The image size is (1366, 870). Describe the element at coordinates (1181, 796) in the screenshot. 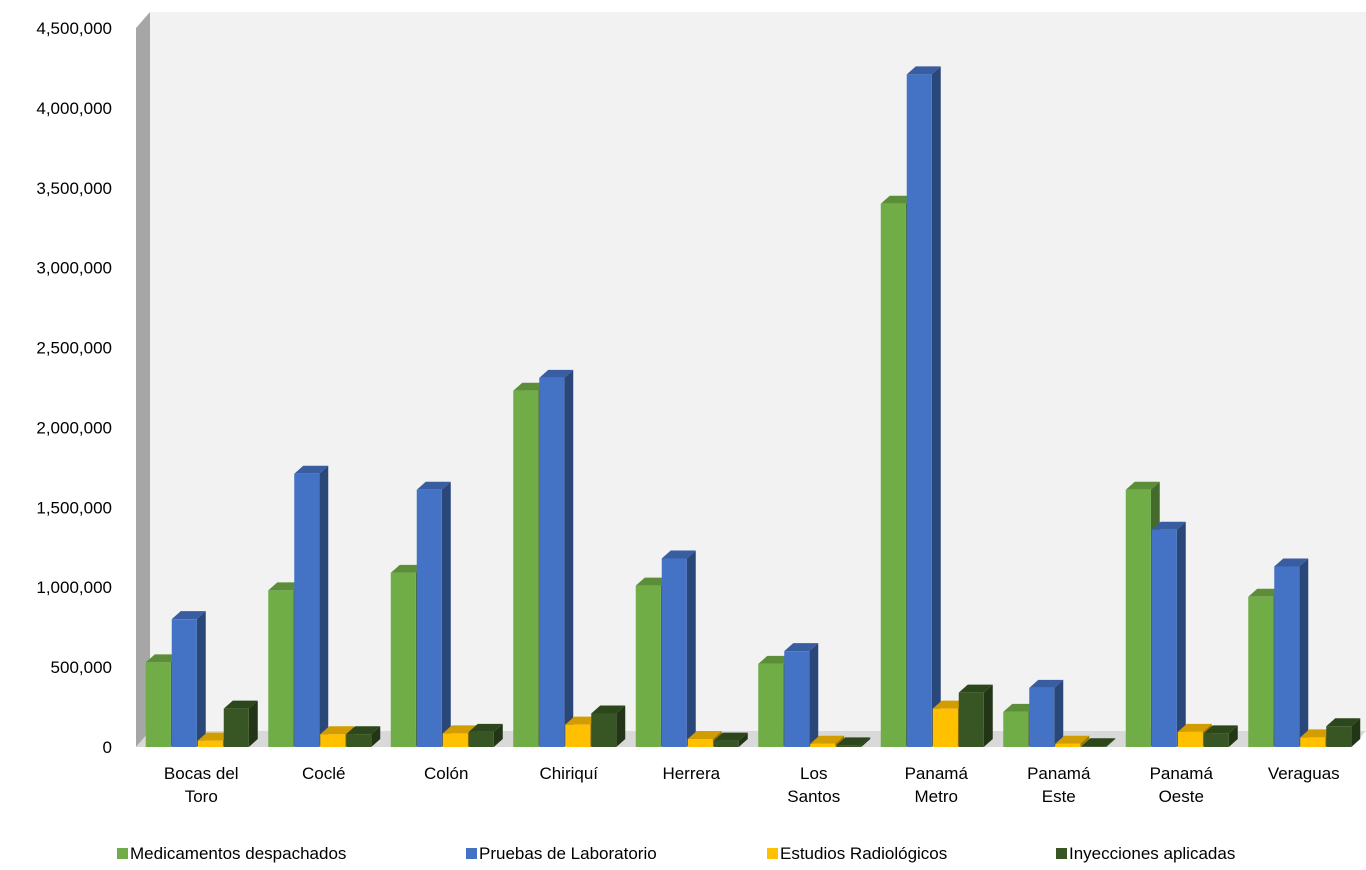

I see `x-tick-label-line: Oeste` at that location.